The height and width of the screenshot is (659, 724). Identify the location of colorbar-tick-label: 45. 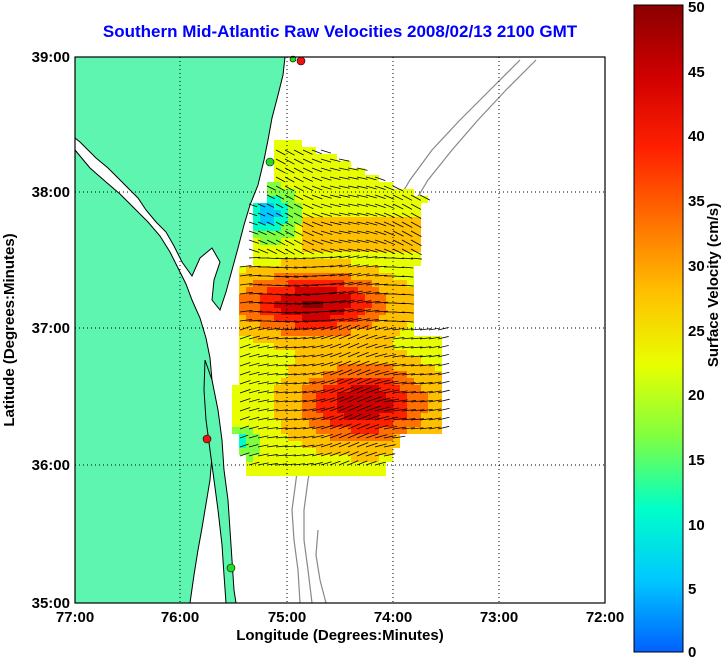
(696, 72).